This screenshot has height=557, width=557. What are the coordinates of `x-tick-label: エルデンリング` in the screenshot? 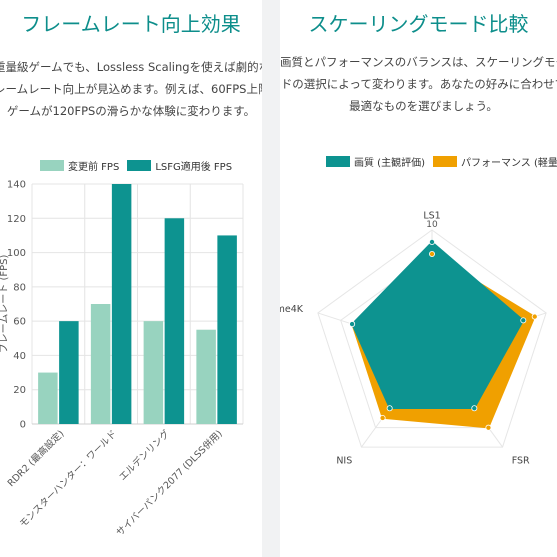 It's located at (144, 455).